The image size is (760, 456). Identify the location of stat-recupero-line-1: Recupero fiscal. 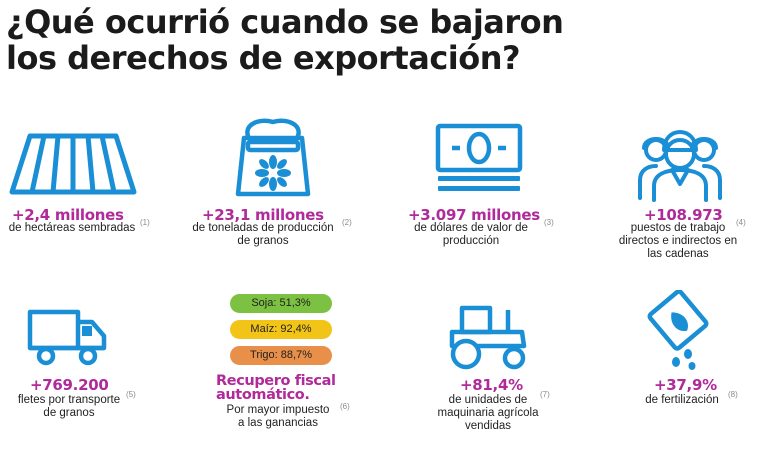
(276, 381).